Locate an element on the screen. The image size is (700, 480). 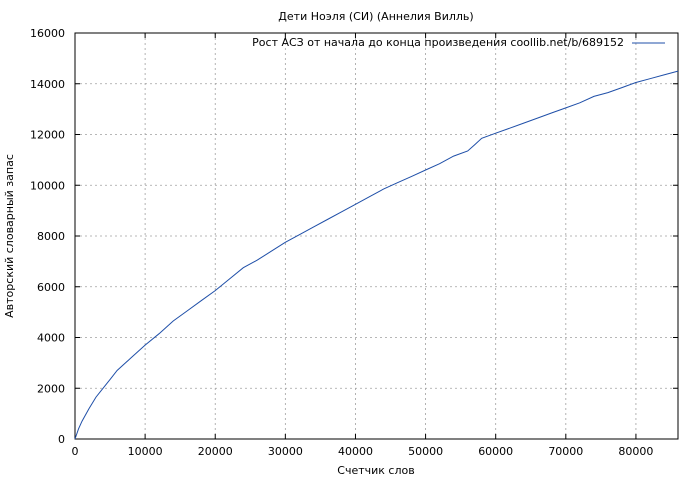
y-axis-label: Авторский словарный запас is located at coordinates (9, 236).